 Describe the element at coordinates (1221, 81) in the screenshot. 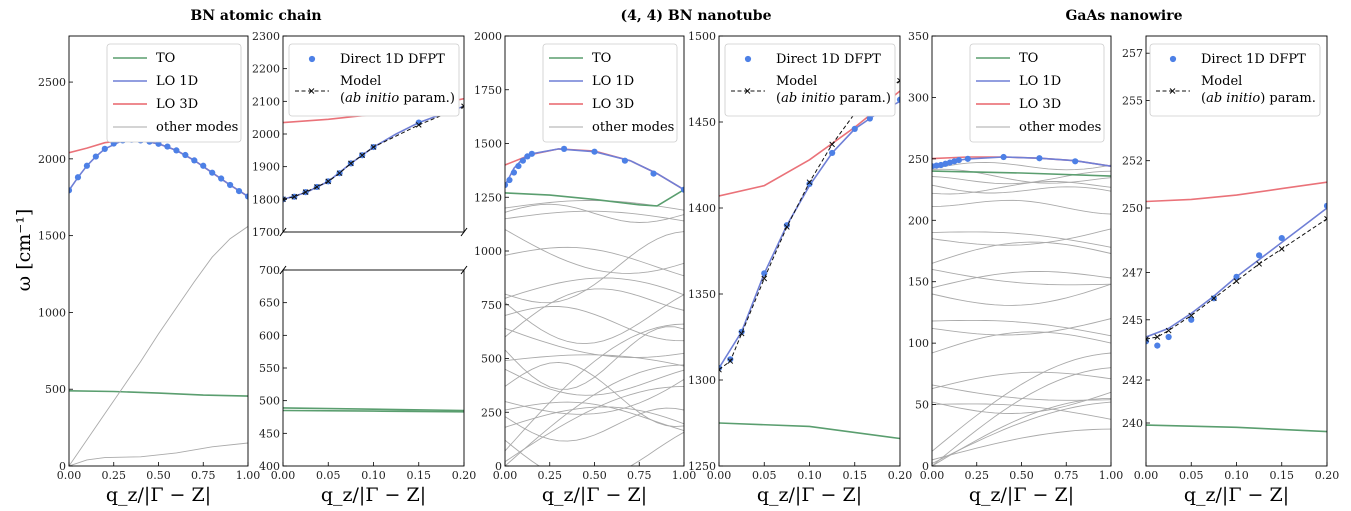

I see `legend-label: Model` at that location.